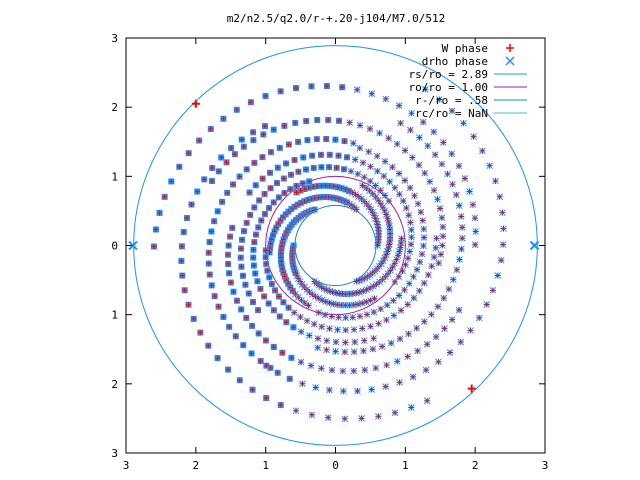 Image resolution: width=640 pixels, height=480 pixels. Describe the element at coordinates (448, 87) in the screenshot. I see `legend-label: ro/ro = 1.00` at that location.